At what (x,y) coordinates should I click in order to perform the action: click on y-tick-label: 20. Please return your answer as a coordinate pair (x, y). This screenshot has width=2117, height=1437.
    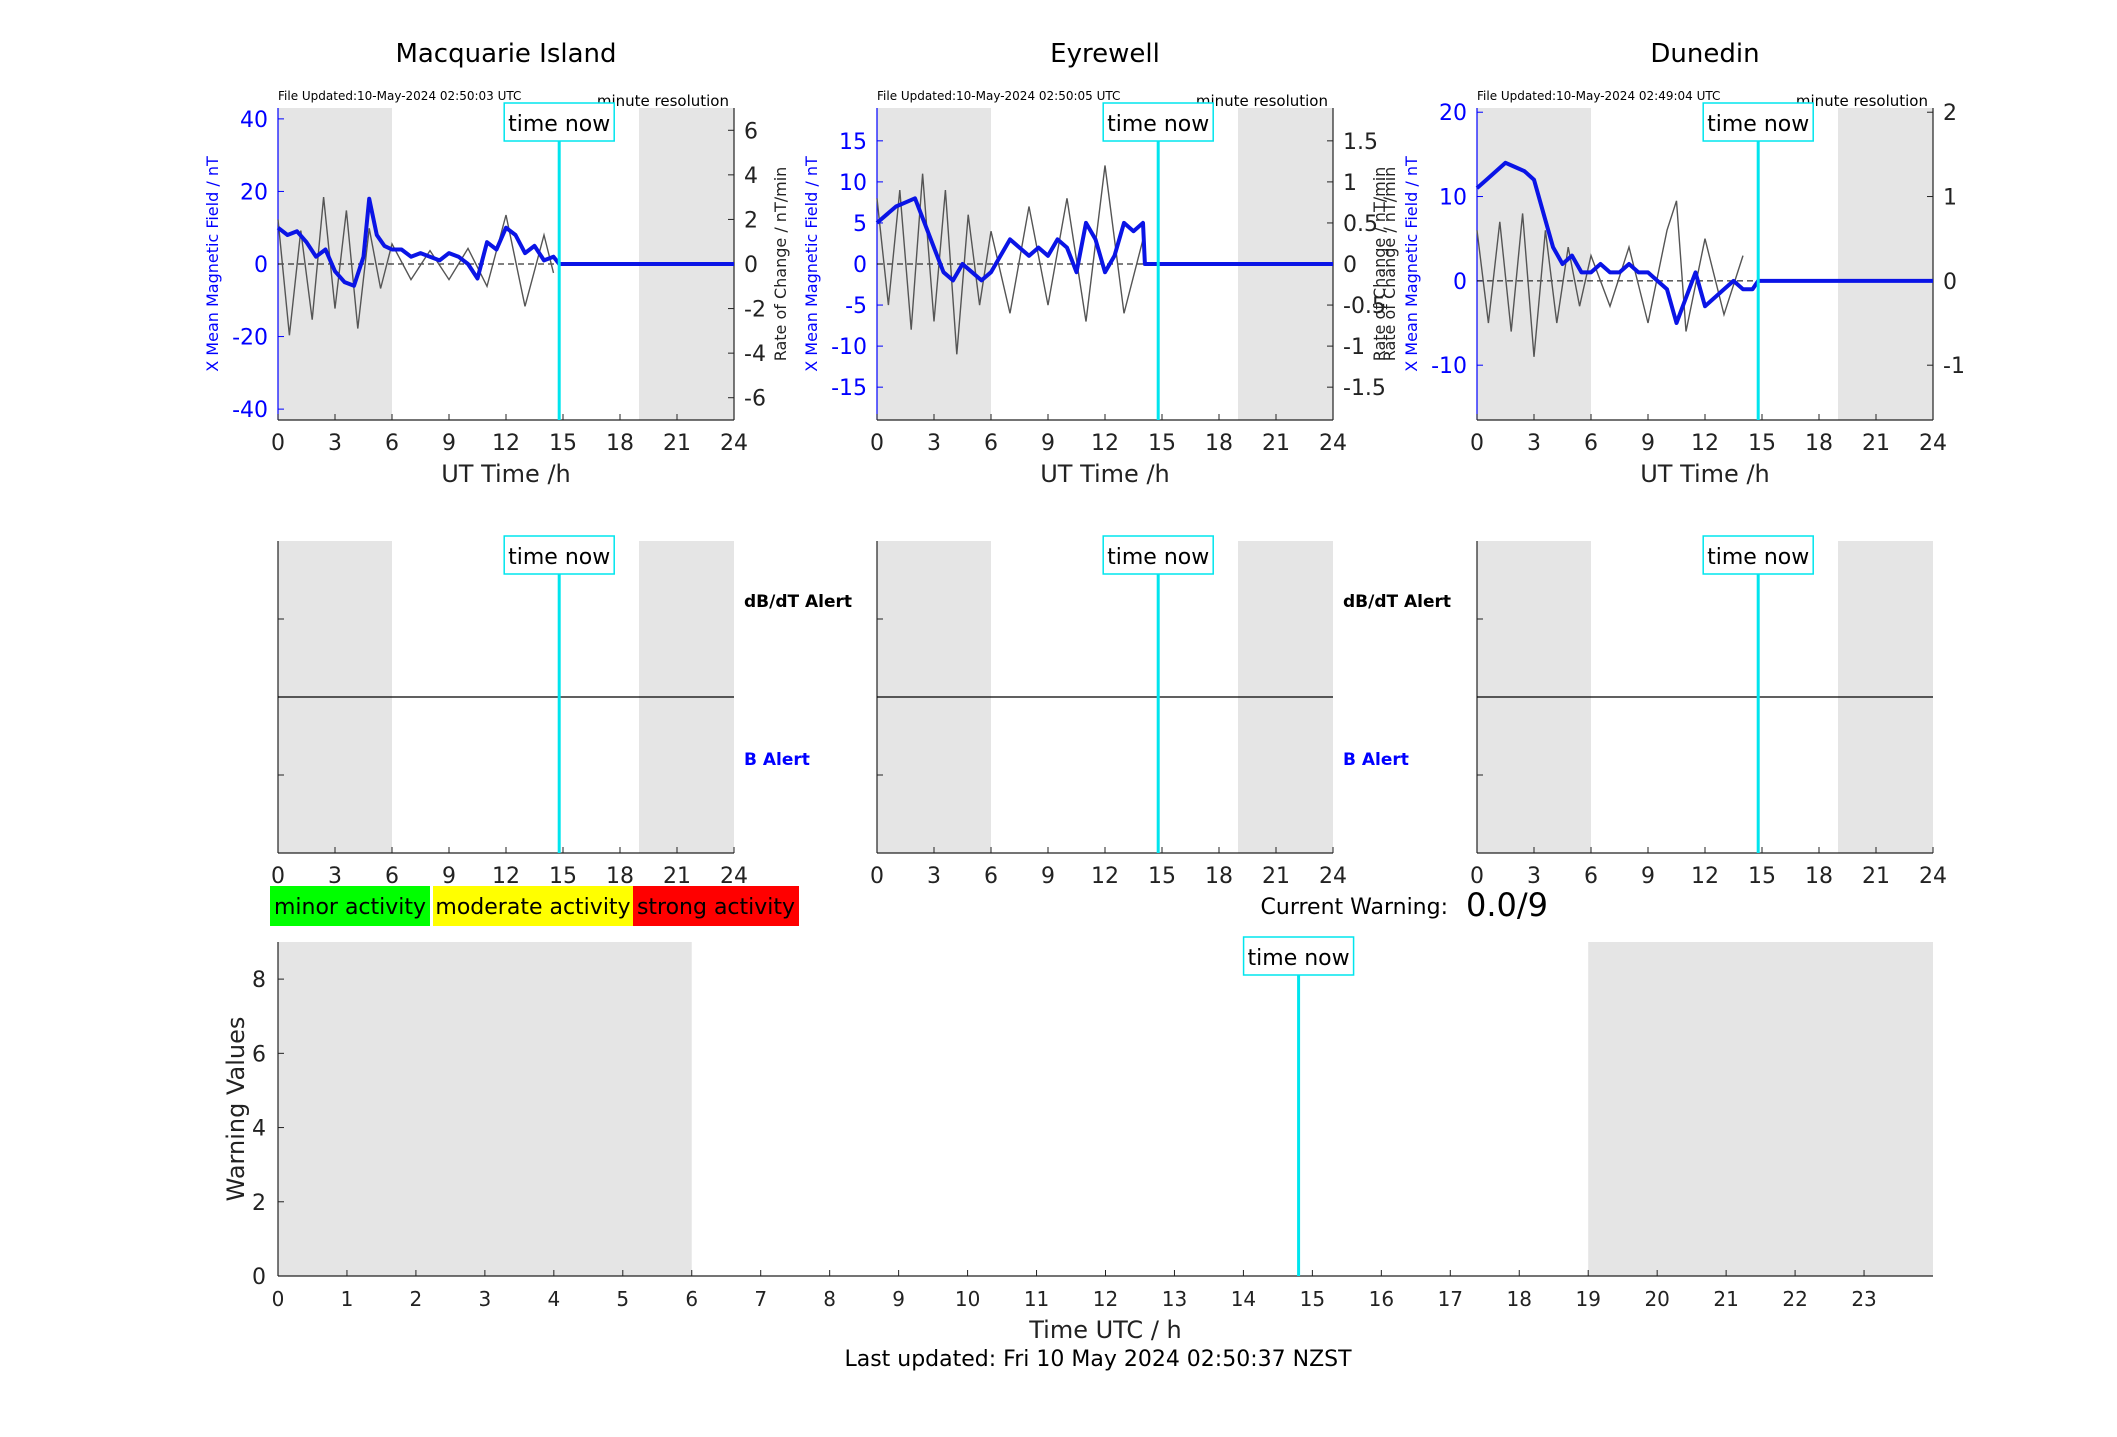
    Looking at the image, I should click on (254, 192).